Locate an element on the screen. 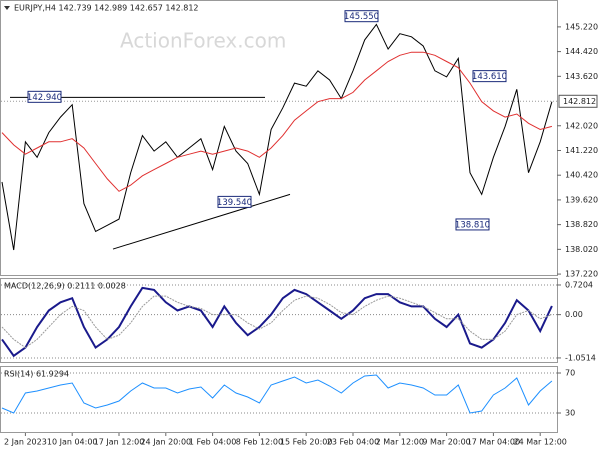  panel-frame is located at coordinates (279, 399).